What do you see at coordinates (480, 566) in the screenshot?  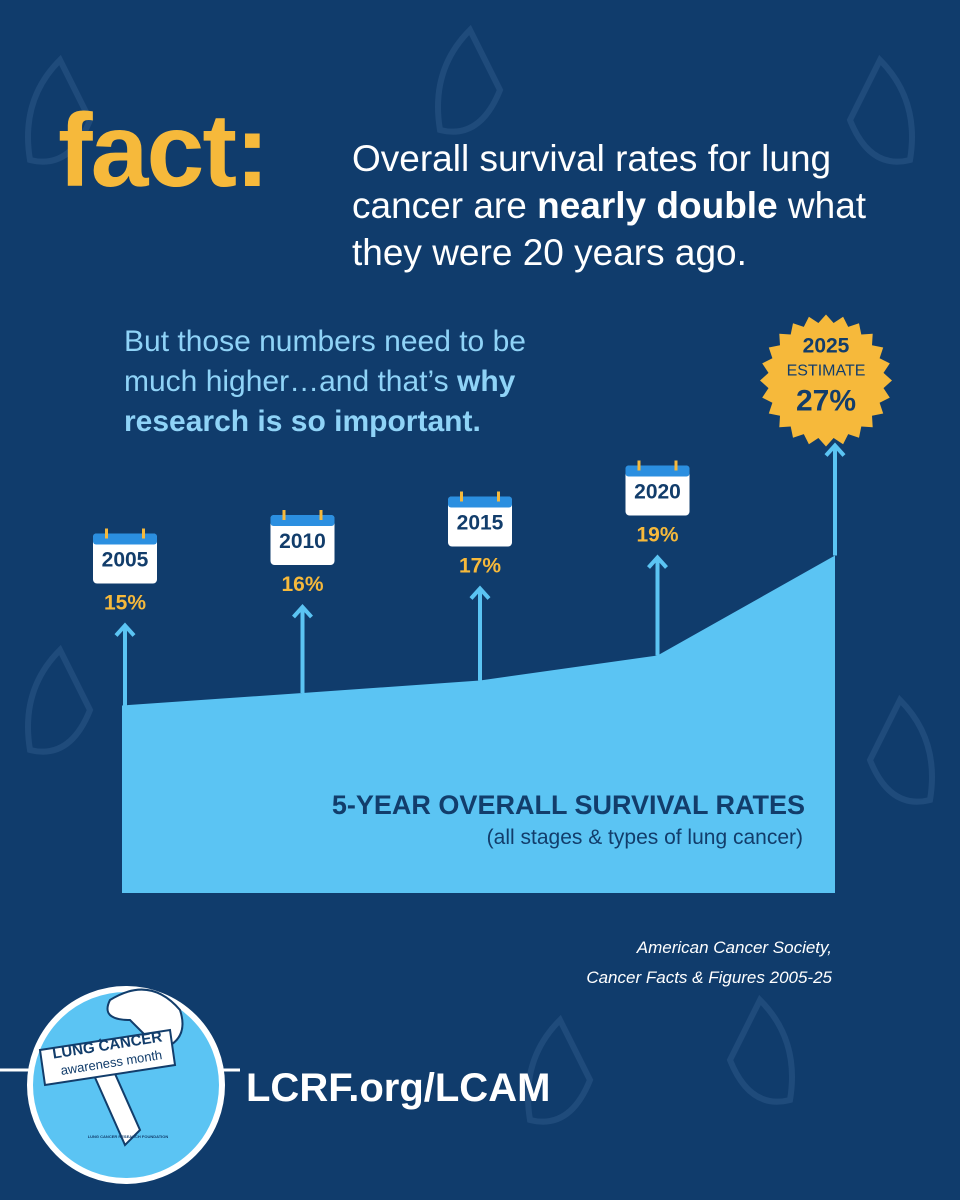 I see `value-label: 17%` at bounding box center [480, 566].